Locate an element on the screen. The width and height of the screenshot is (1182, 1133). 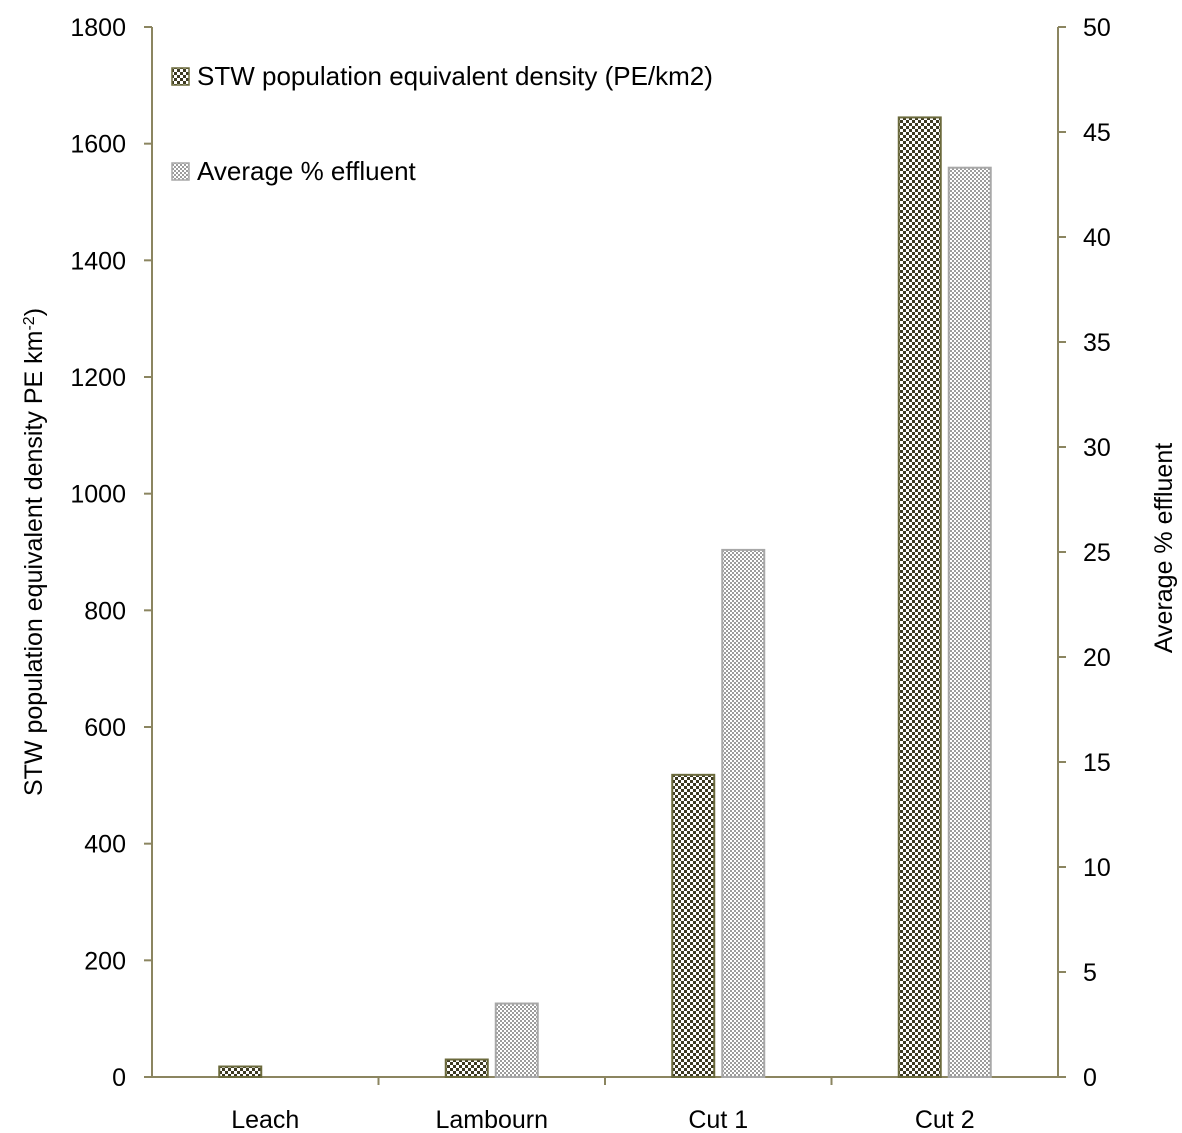
right-tick-label: 40 is located at coordinates (1097, 238).